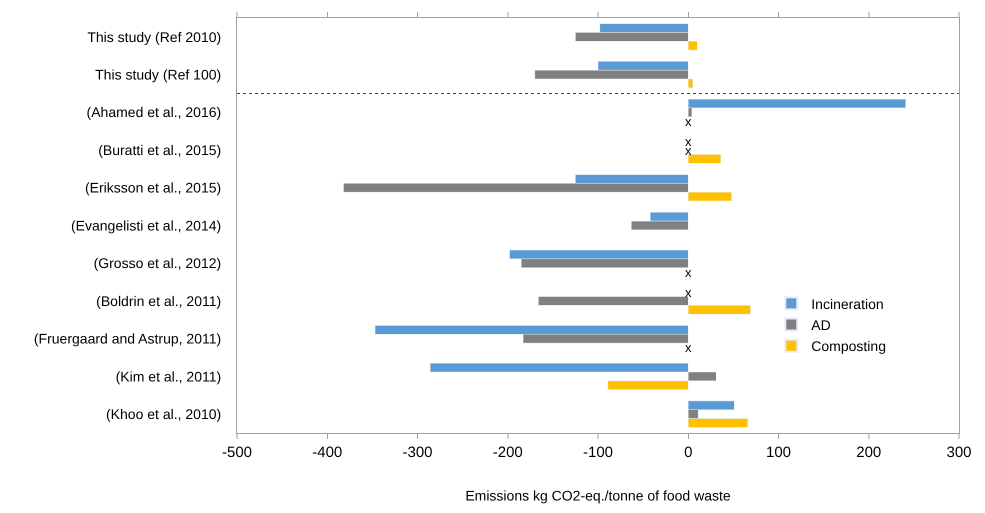 The width and height of the screenshot is (985, 513). Describe the element at coordinates (159, 300) in the screenshot. I see `y-tick-label: (Boldrin et al., 2011)` at that location.